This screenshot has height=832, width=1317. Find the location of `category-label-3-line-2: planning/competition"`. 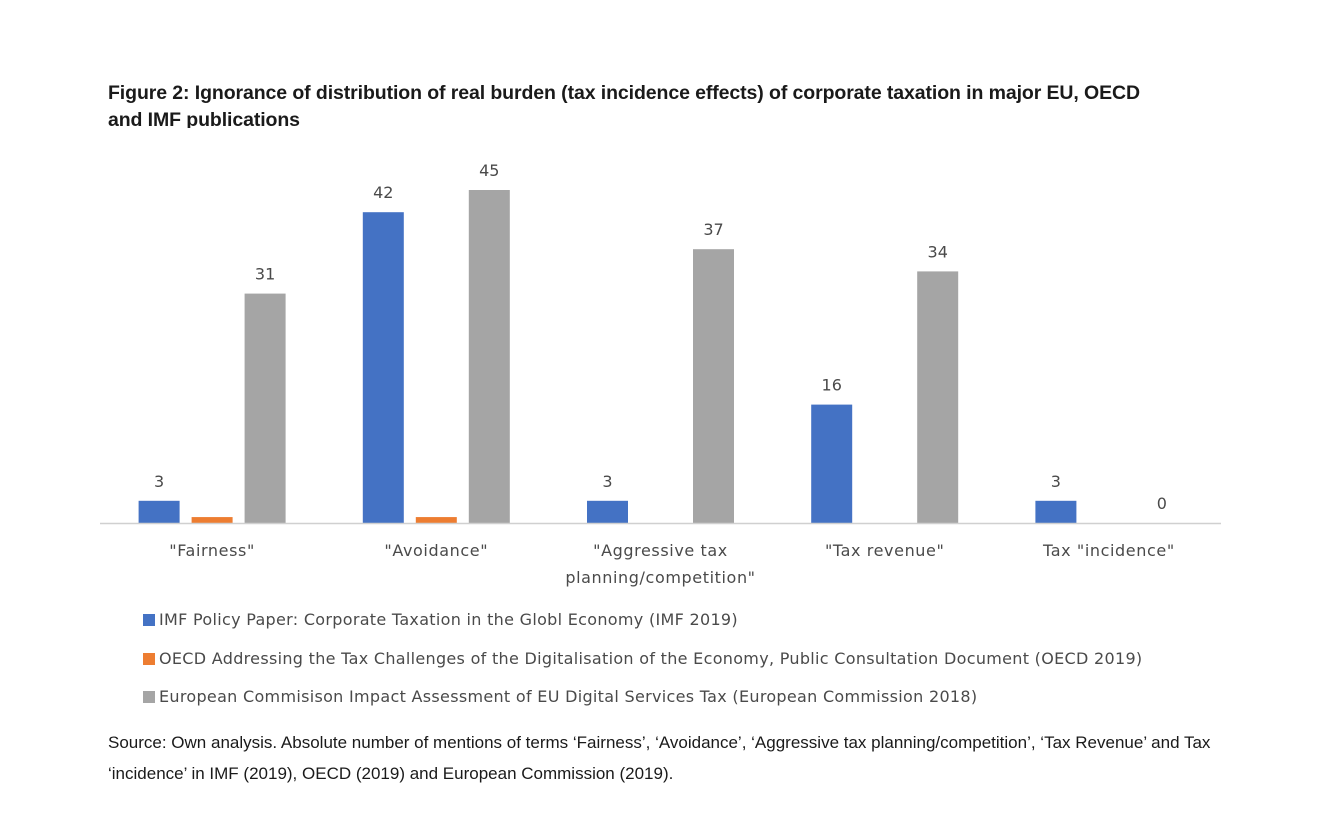

category-label-3-line-2: planning/competition" is located at coordinates (660, 577).